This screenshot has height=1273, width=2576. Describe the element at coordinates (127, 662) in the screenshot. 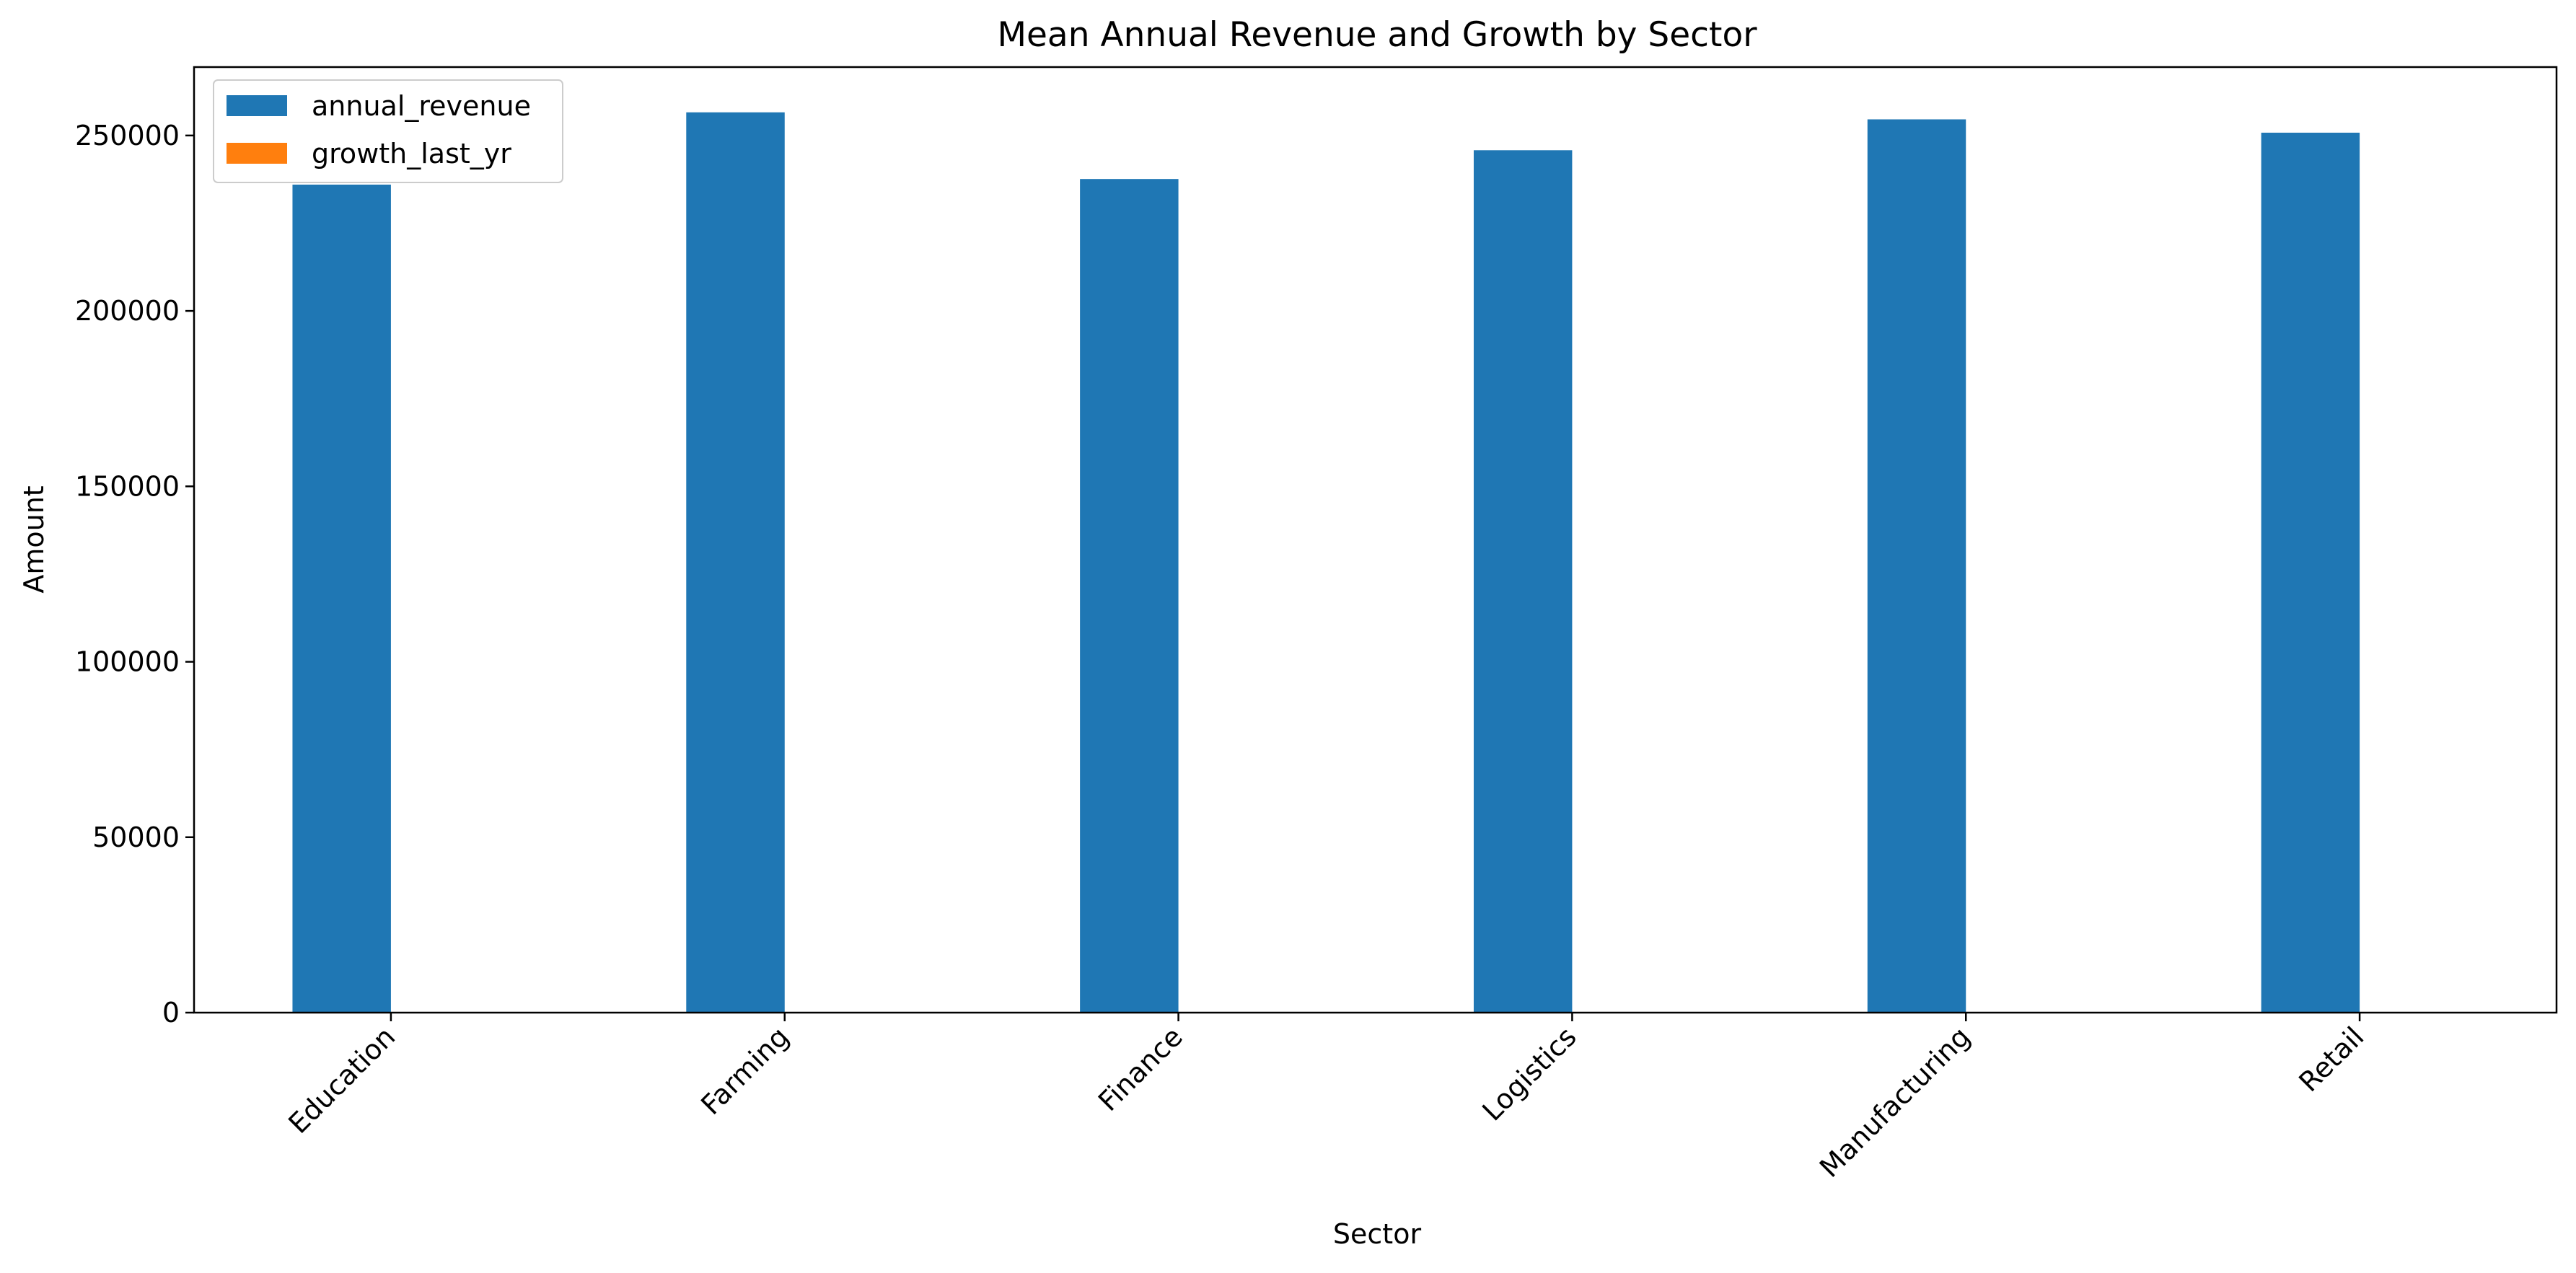

I see `y-tick-label-100000: 100000` at that location.